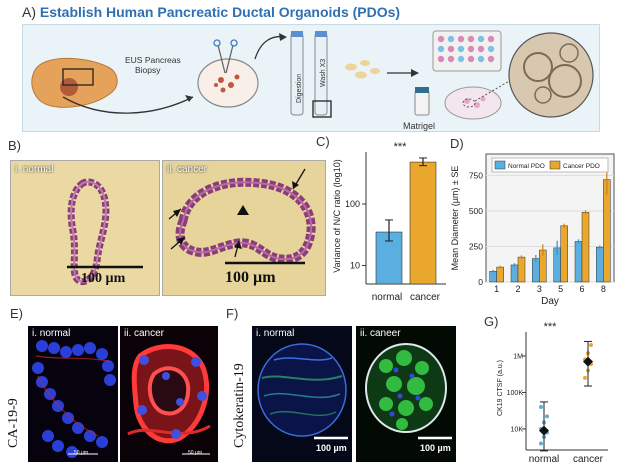  Describe the element at coordinates (550, 301) in the screenshot. I see `xlabel-d: Day` at that location.